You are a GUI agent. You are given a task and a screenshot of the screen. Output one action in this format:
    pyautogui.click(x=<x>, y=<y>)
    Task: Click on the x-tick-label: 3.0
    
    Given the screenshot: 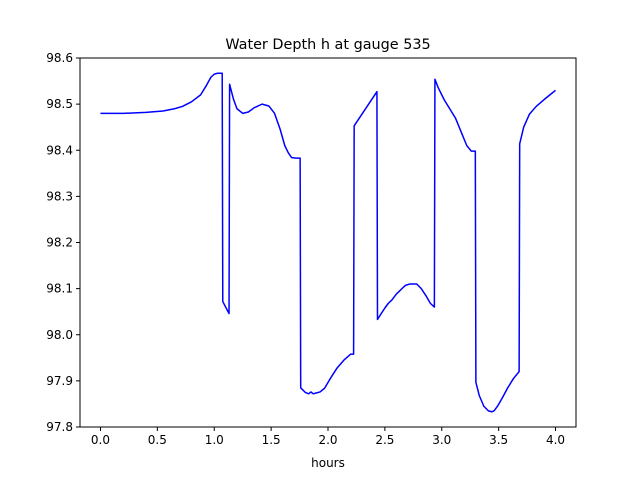 What is the action you would take?
    pyautogui.click(x=441, y=440)
    